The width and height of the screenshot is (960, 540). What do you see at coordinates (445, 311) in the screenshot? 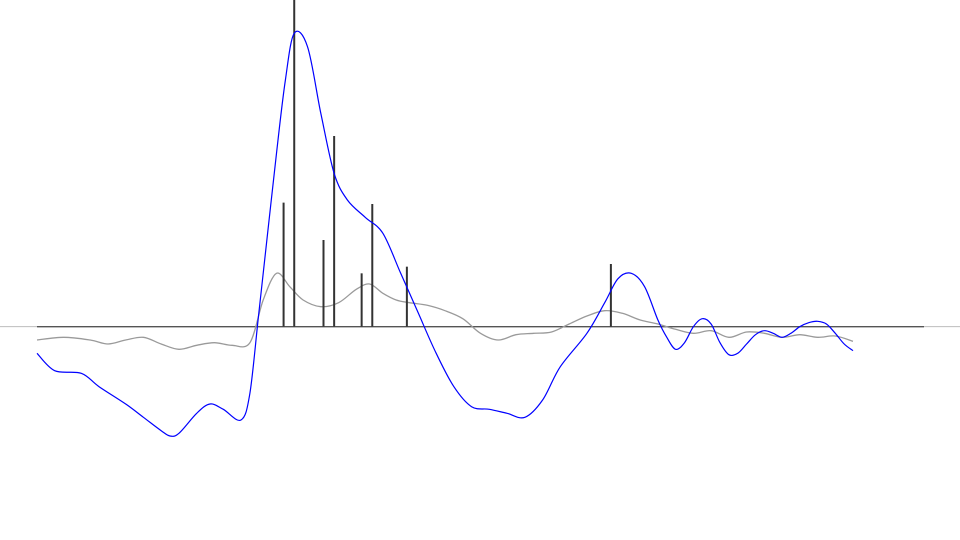
I see `series-gray-curve` at bounding box center [445, 311].